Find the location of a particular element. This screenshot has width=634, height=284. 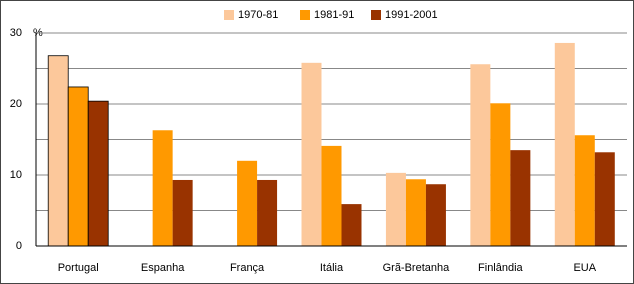

y-tick-label: 30 is located at coordinates (16, 33).